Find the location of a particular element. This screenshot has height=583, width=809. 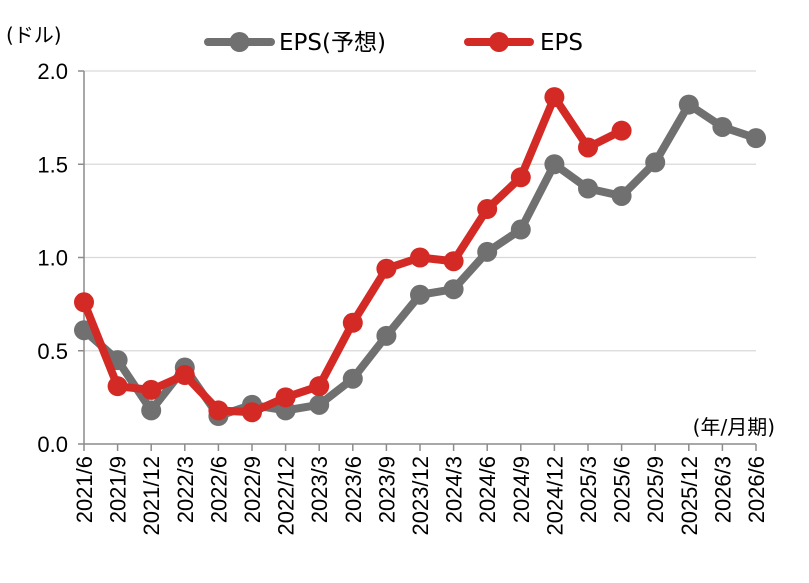

x-axis-unit-label: (年/月期) is located at coordinates (734, 427).